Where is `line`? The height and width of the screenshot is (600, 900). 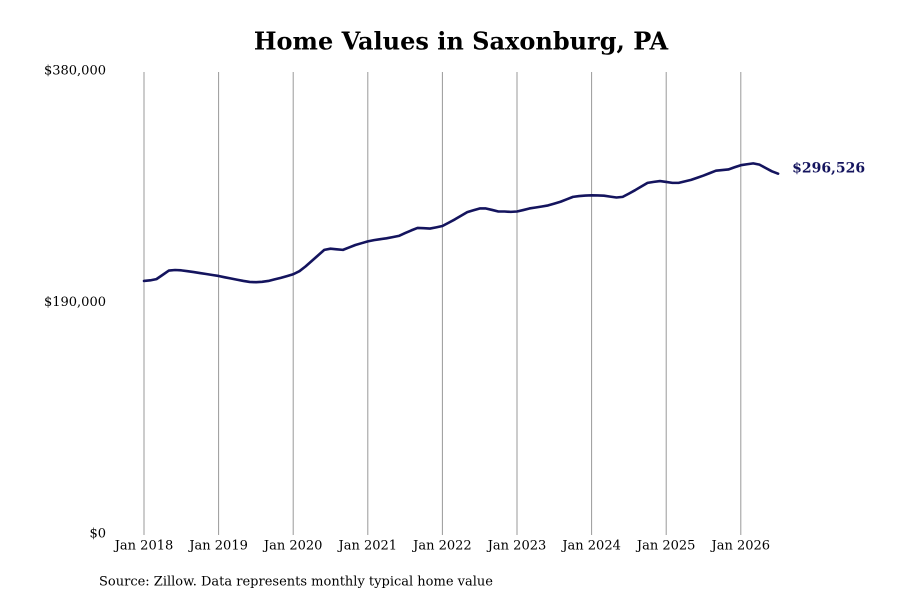
line is located at coordinates (461, 223).